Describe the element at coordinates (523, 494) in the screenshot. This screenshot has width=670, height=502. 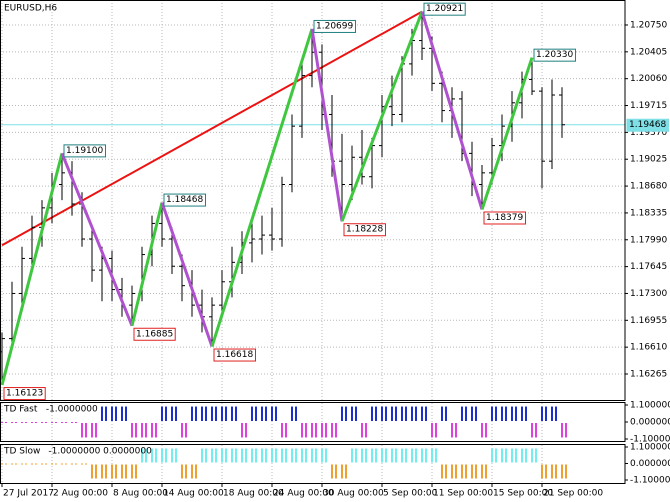
I see `x-tick-label: 15 Sep 00:00` at that location.